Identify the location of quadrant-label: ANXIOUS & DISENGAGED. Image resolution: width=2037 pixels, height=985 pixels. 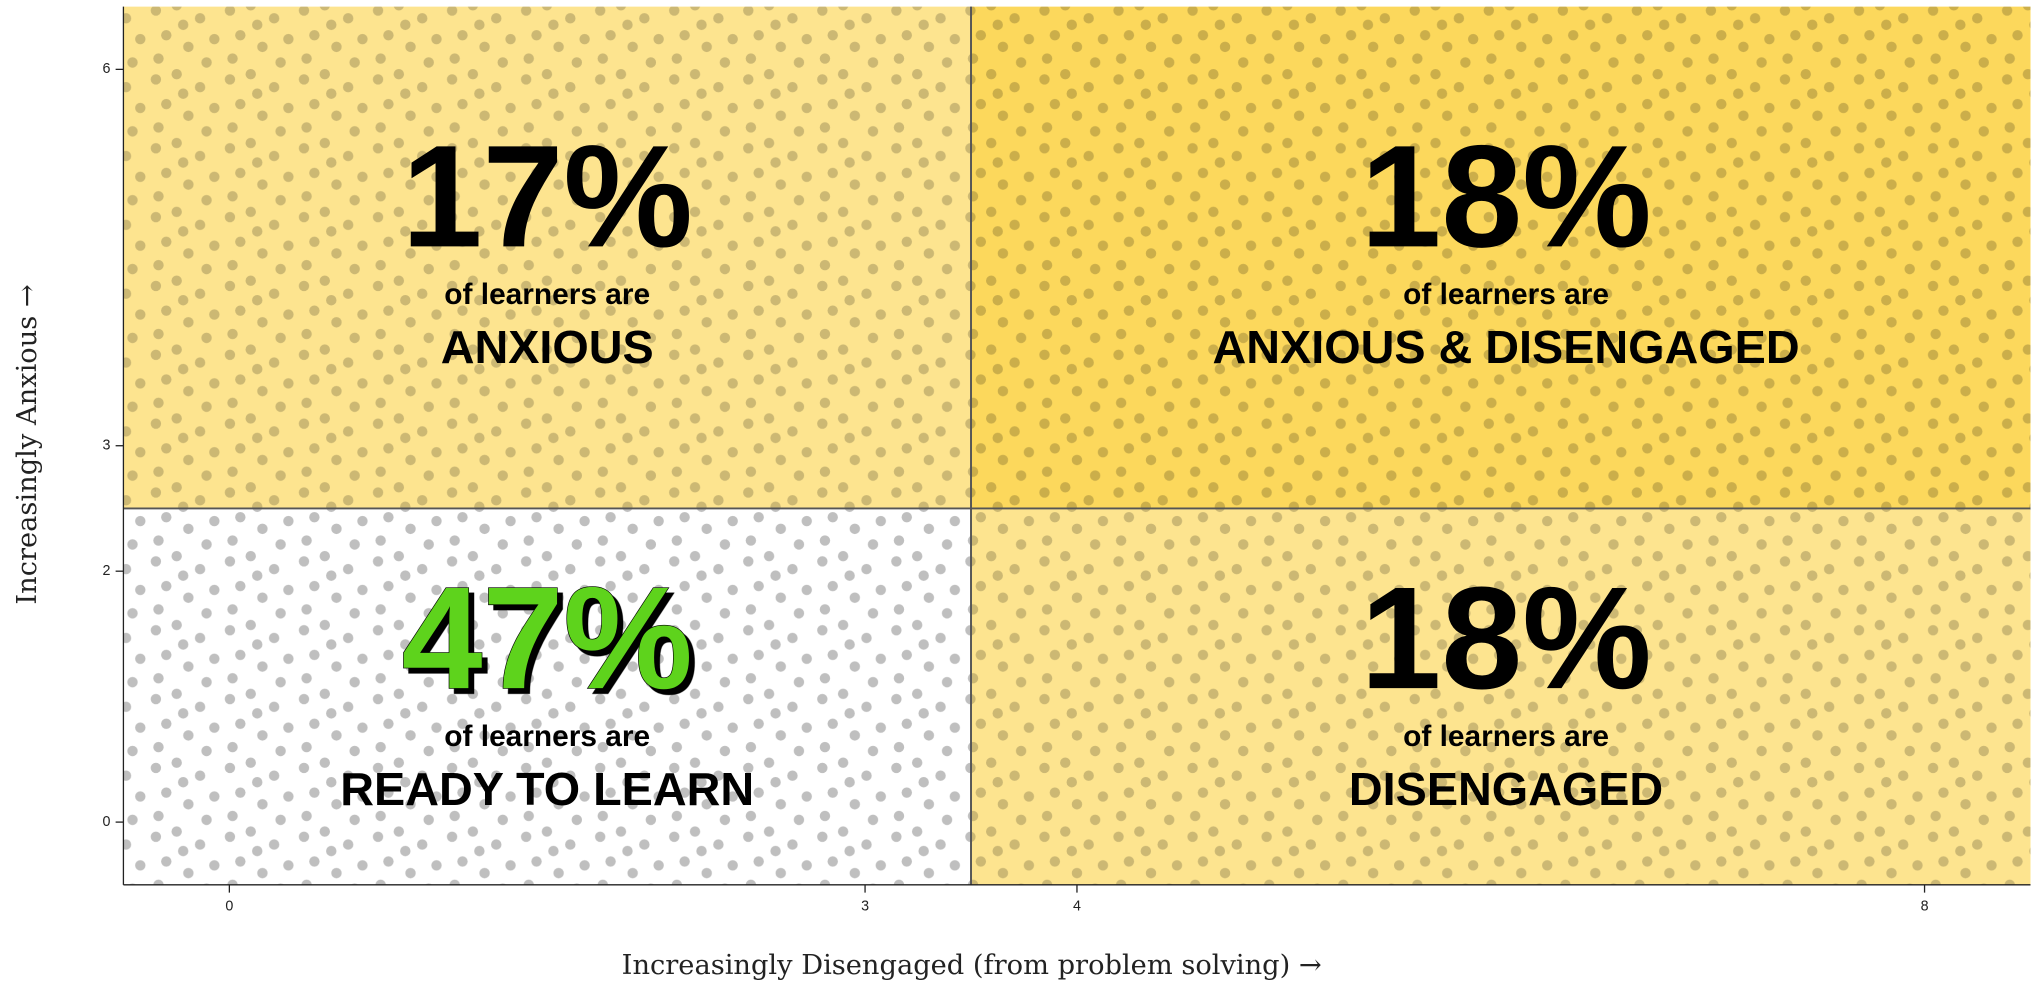
(1506, 347).